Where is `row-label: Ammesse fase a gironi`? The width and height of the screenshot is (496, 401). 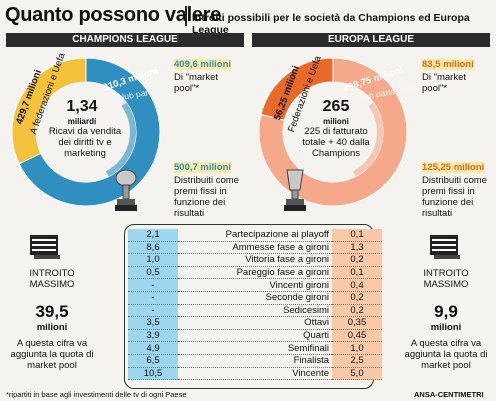
row-label: Ammesse fase a gironi is located at coordinates (255, 248).